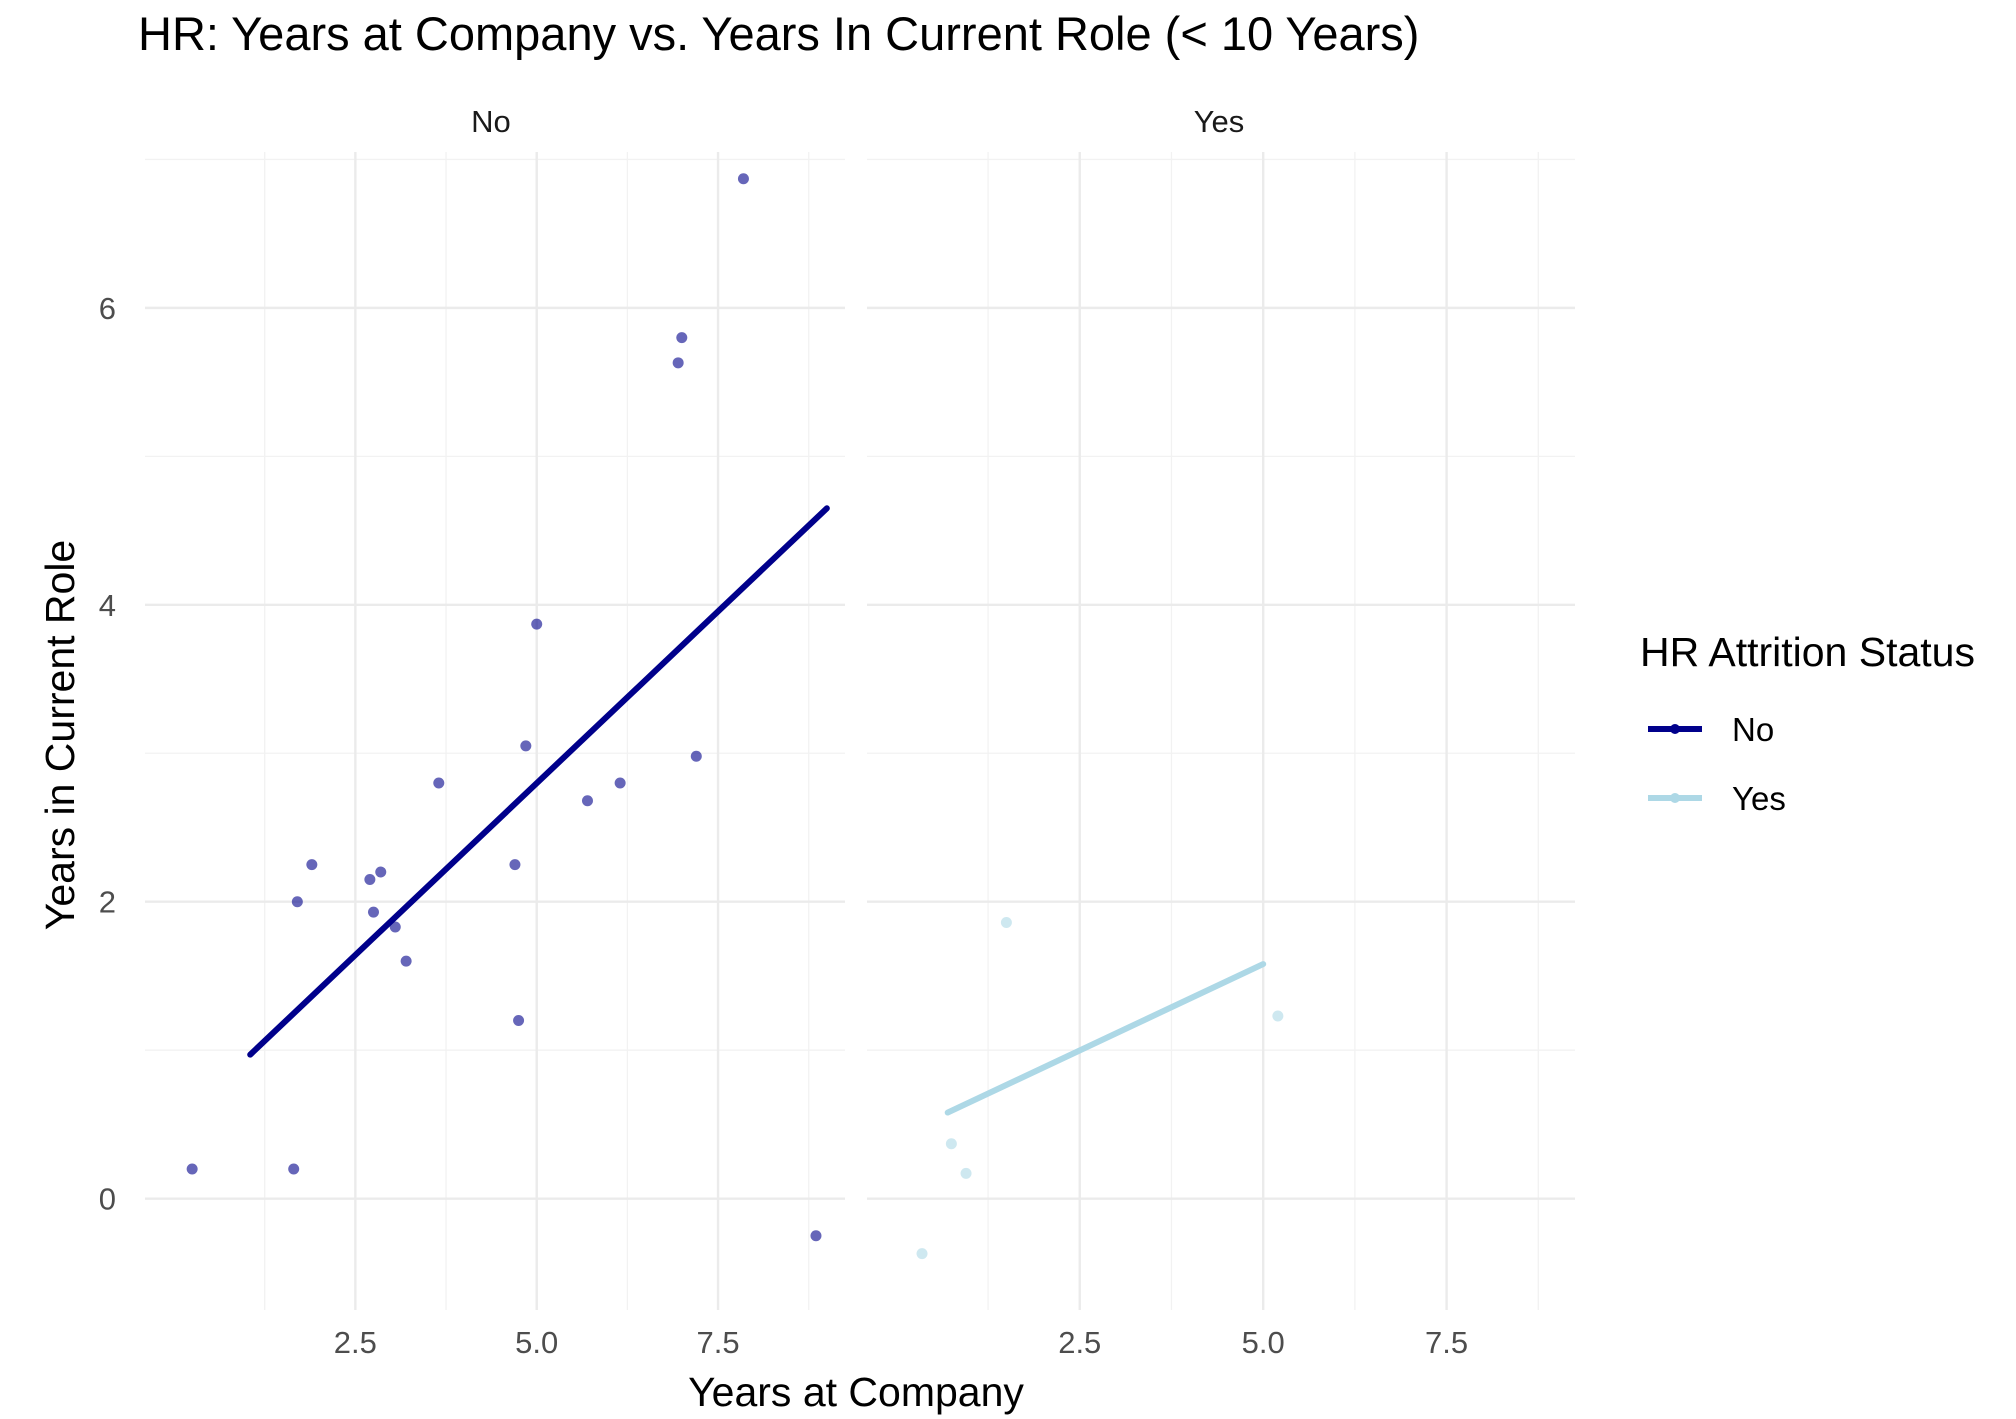 The height and width of the screenshot is (1419, 2016). What do you see at coordinates (901, 1342) in the screenshot?
I see `x-axis-ticks: 2.5 5.0 7.5 2.5 5.0 7.5` at bounding box center [901, 1342].